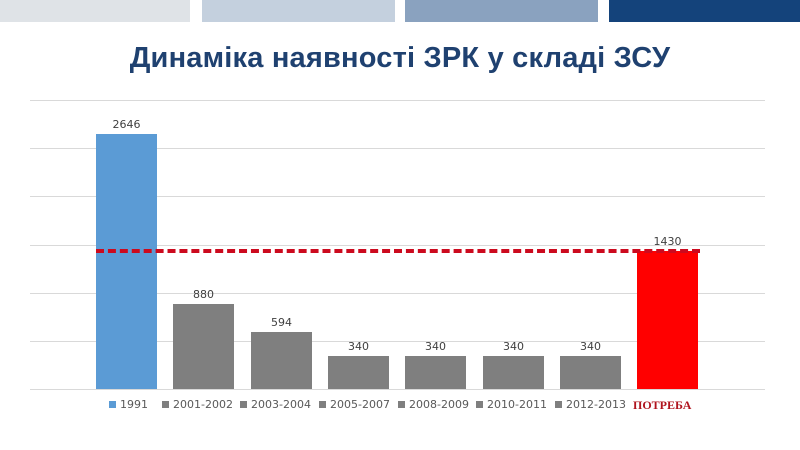 The height and width of the screenshot is (450, 800). I want to click on value-label: 880, so click(203, 294).